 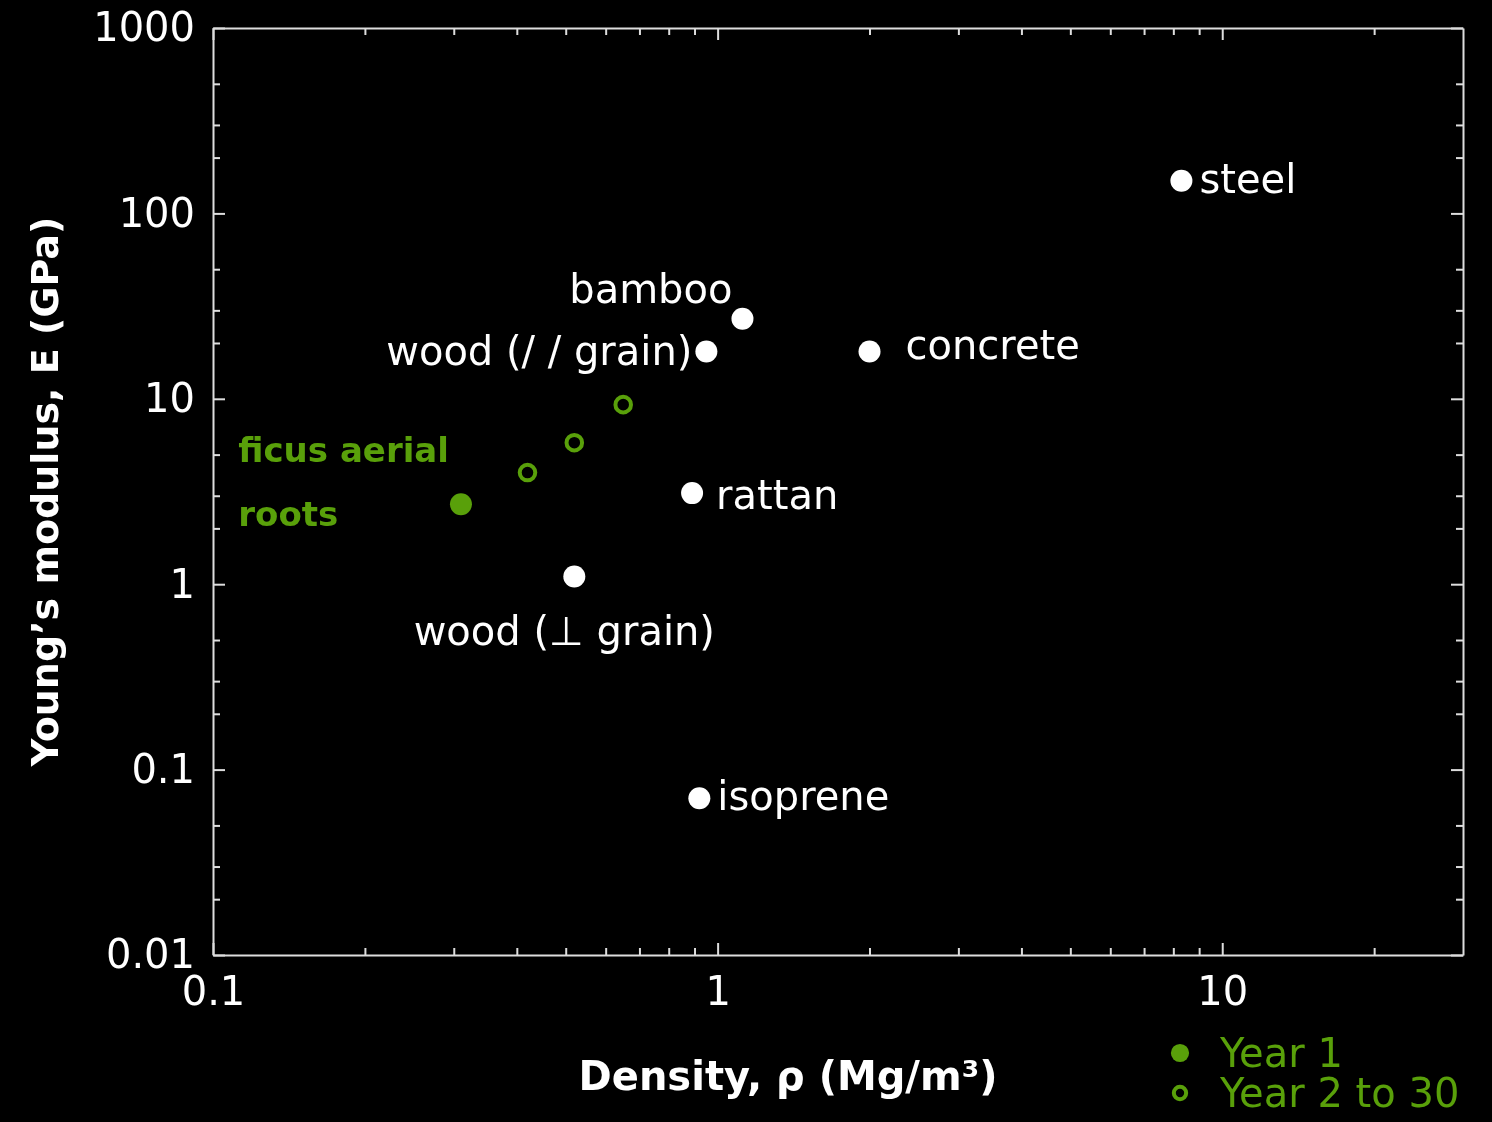 What do you see at coordinates (803, 796) in the screenshot?
I see `annotation: isoprene` at bounding box center [803, 796].